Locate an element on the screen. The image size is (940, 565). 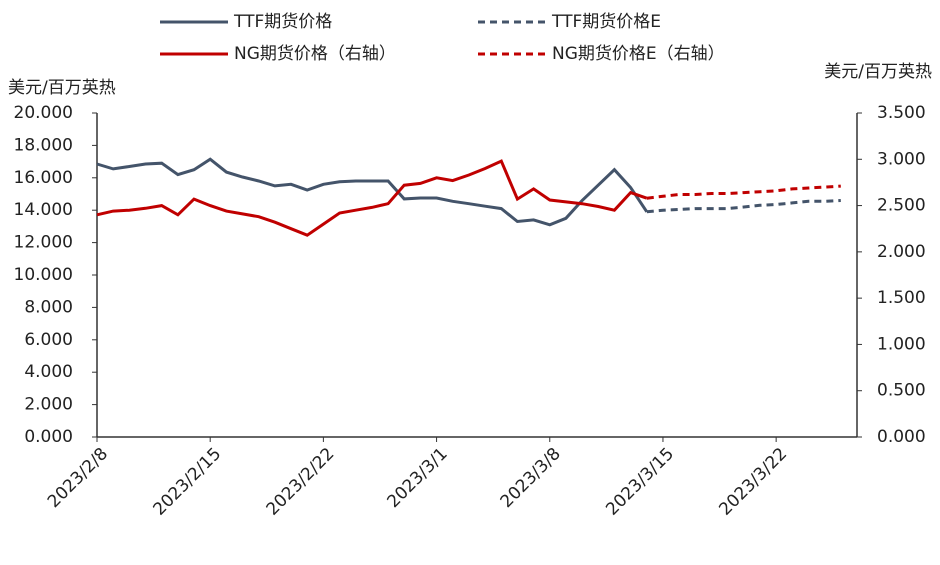
legend-label: NG期货价格E（右轴） is located at coordinates (638, 54).